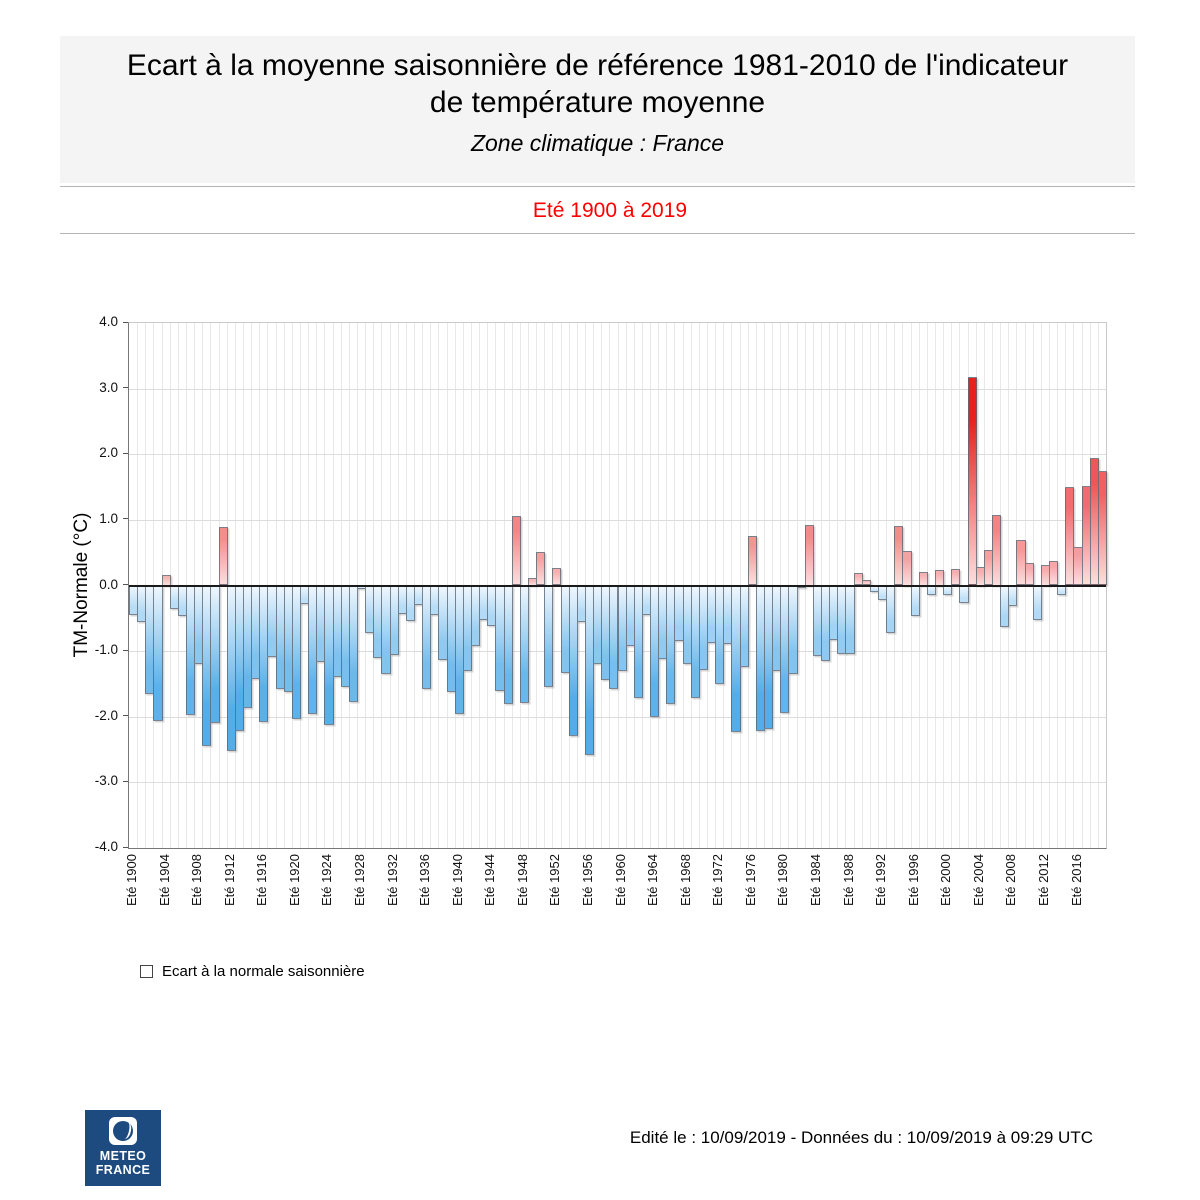  Describe the element at coordinates (108, 518) in the screenshot. I see `y-tick-label: 1.0` at that location.